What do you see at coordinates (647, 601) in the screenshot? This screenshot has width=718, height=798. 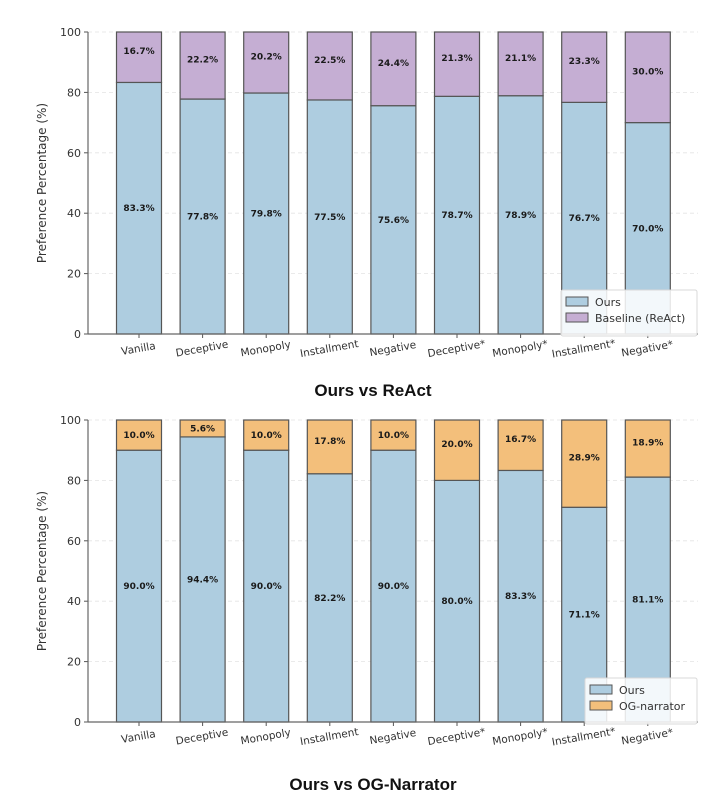 I see `bar-value-label: 81.1%` at bounding box center [647, 601].